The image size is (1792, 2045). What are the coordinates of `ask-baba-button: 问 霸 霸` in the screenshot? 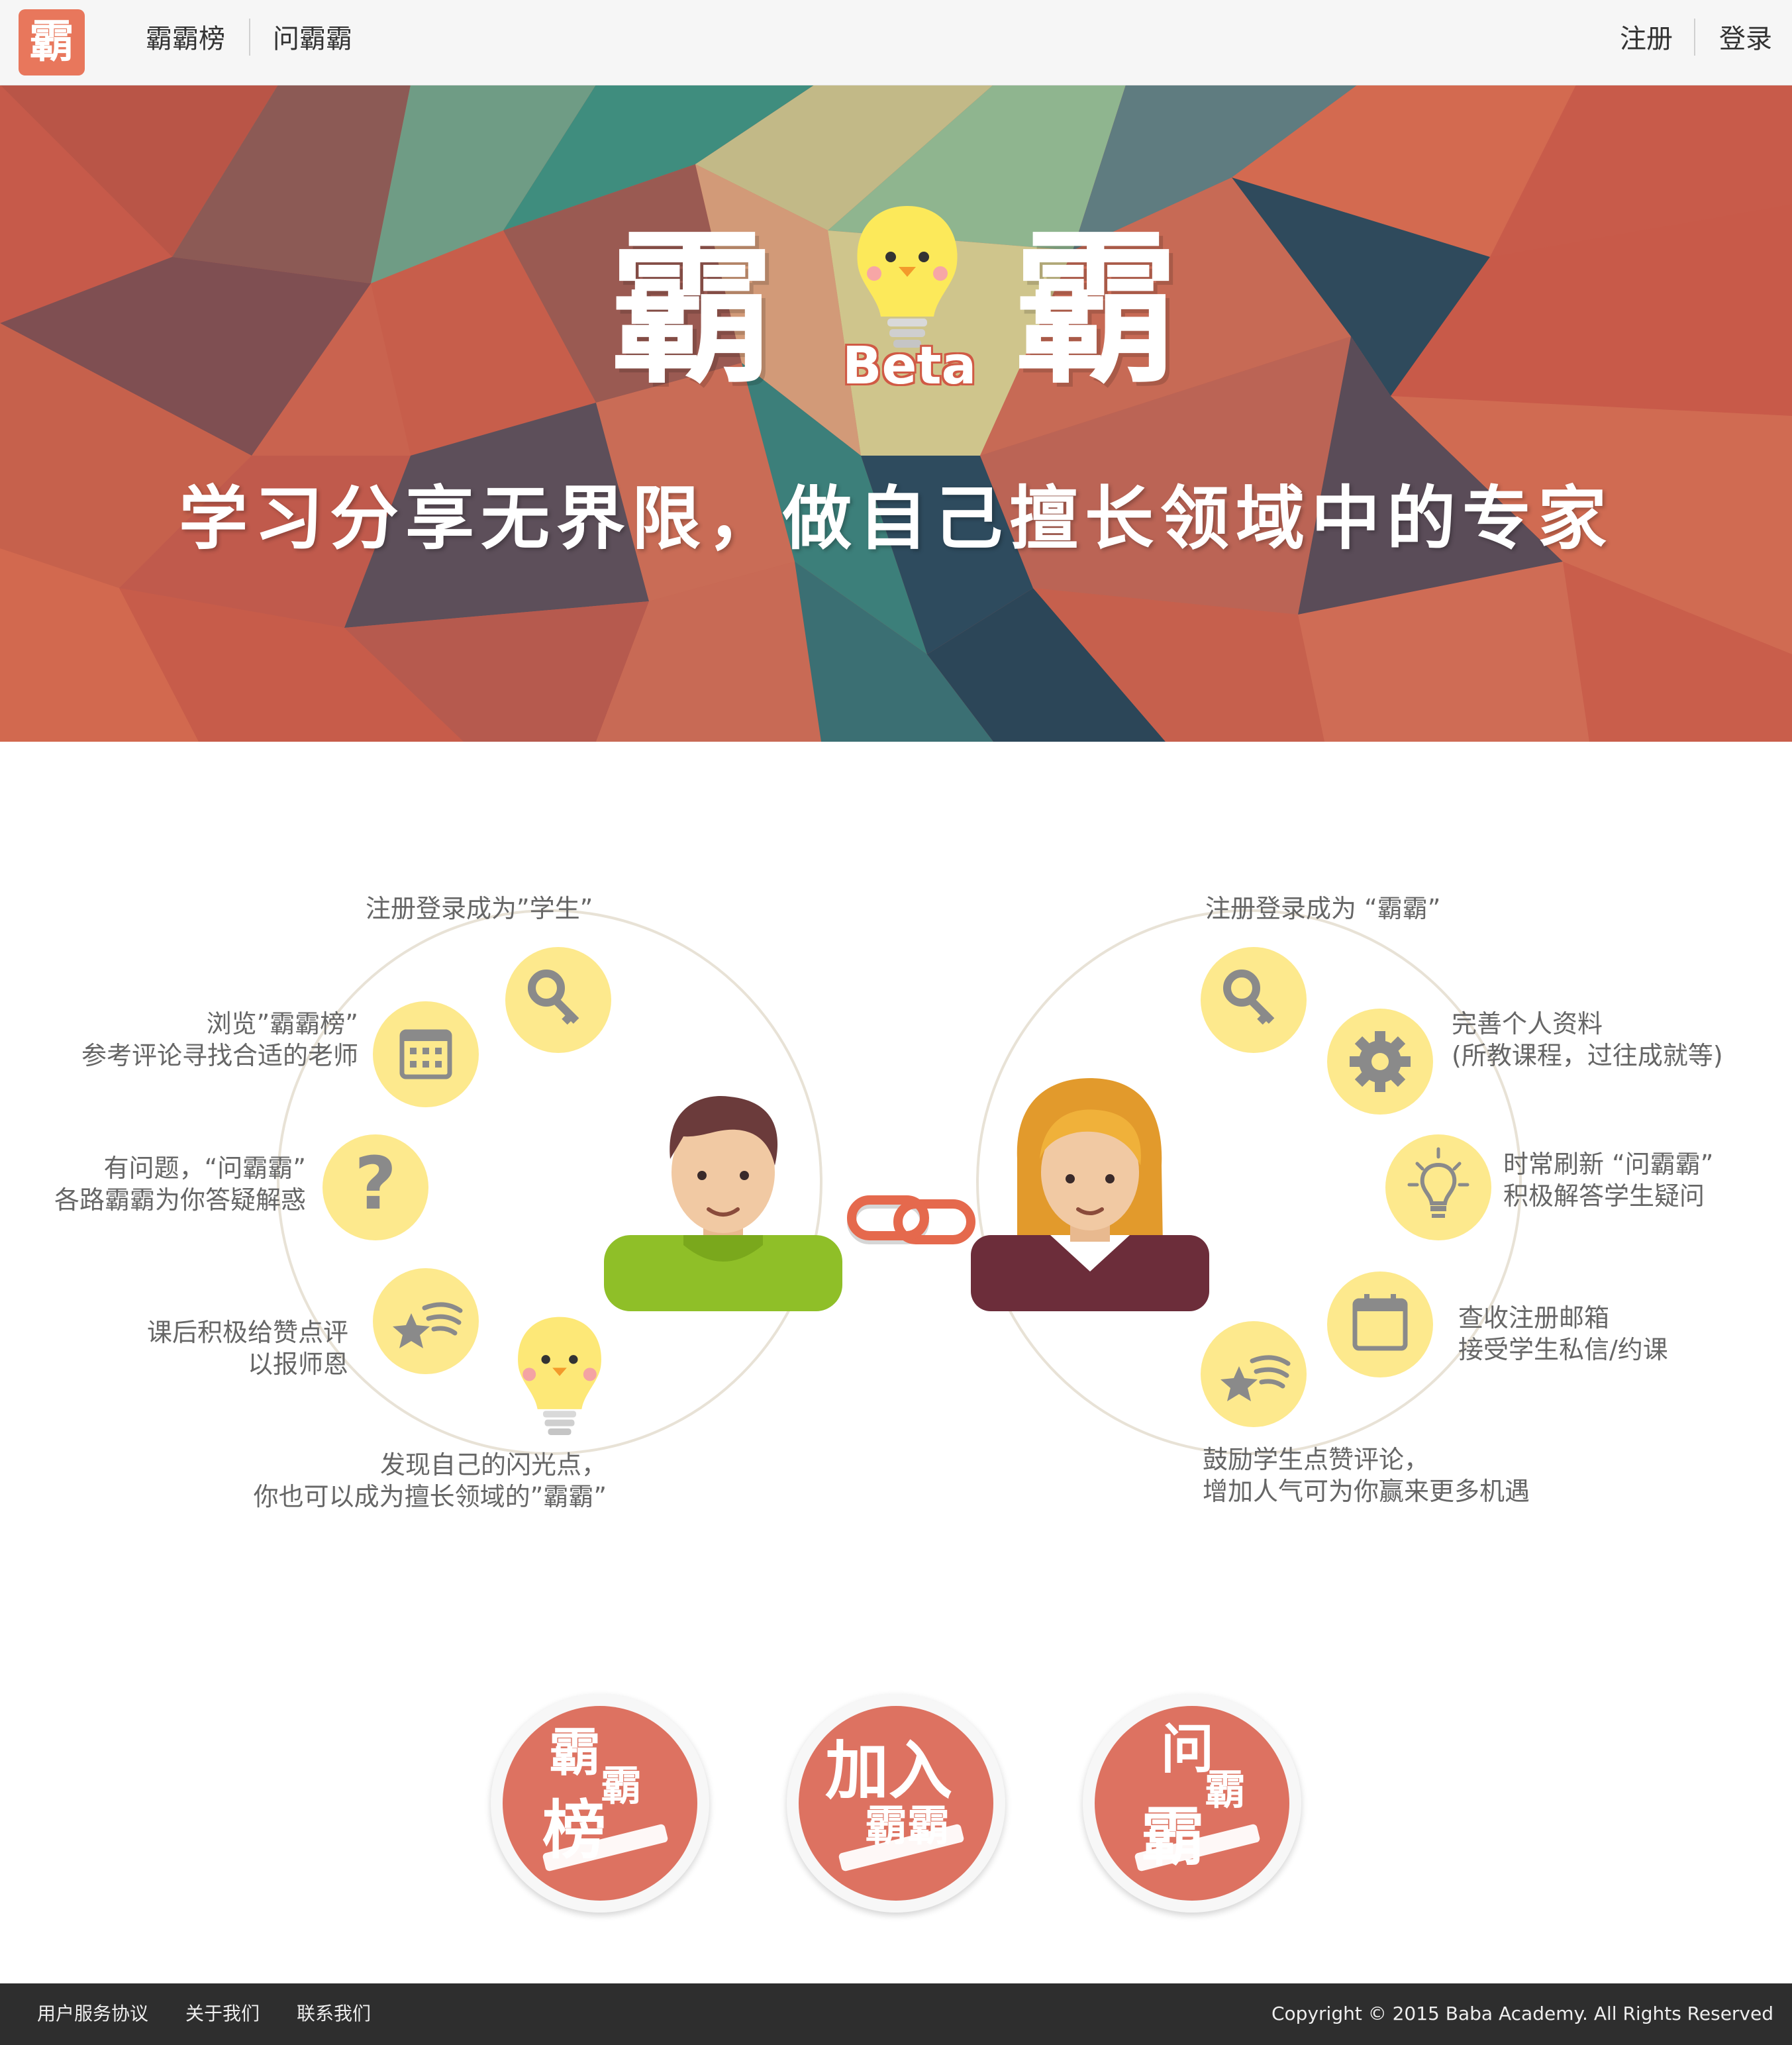 It's located at (1192, 1804).